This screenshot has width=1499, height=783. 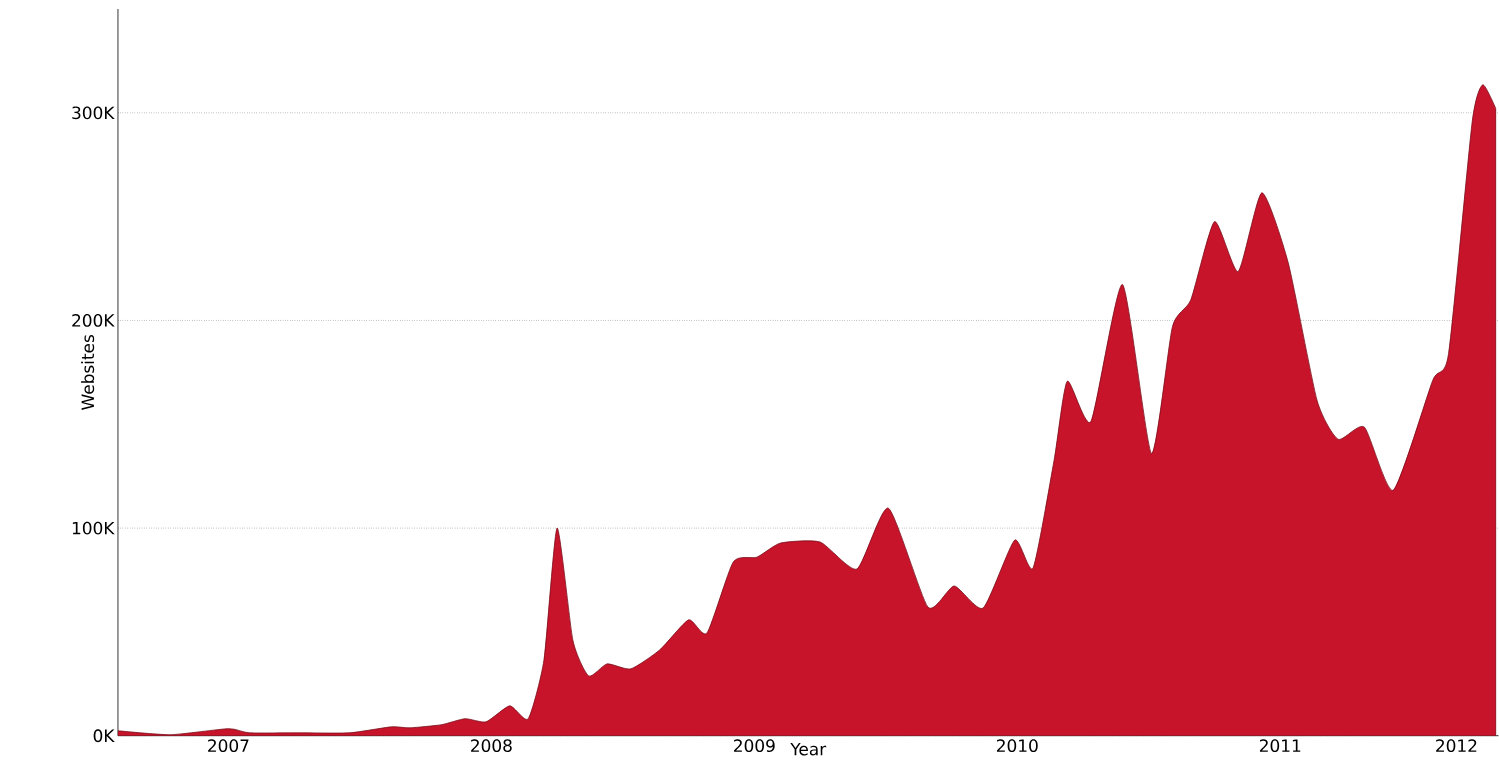 I want to click on x-tick-label: 2011, so click(x=1280, y=746).